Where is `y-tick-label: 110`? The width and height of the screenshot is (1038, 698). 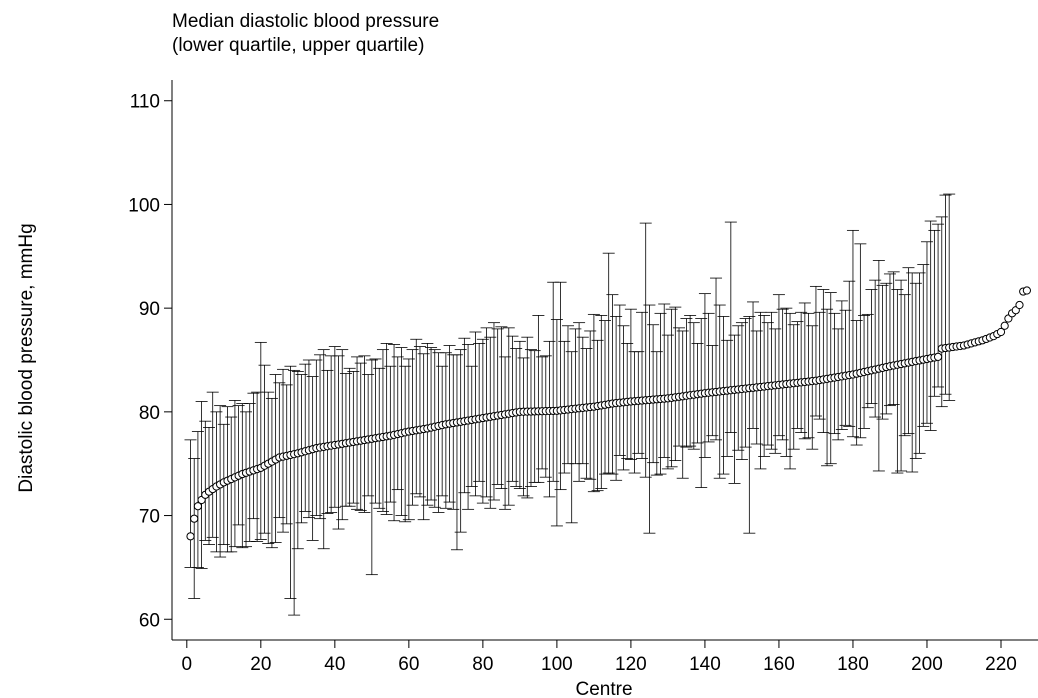
y-tick-label: 110 is located at coordinates (145, 102).